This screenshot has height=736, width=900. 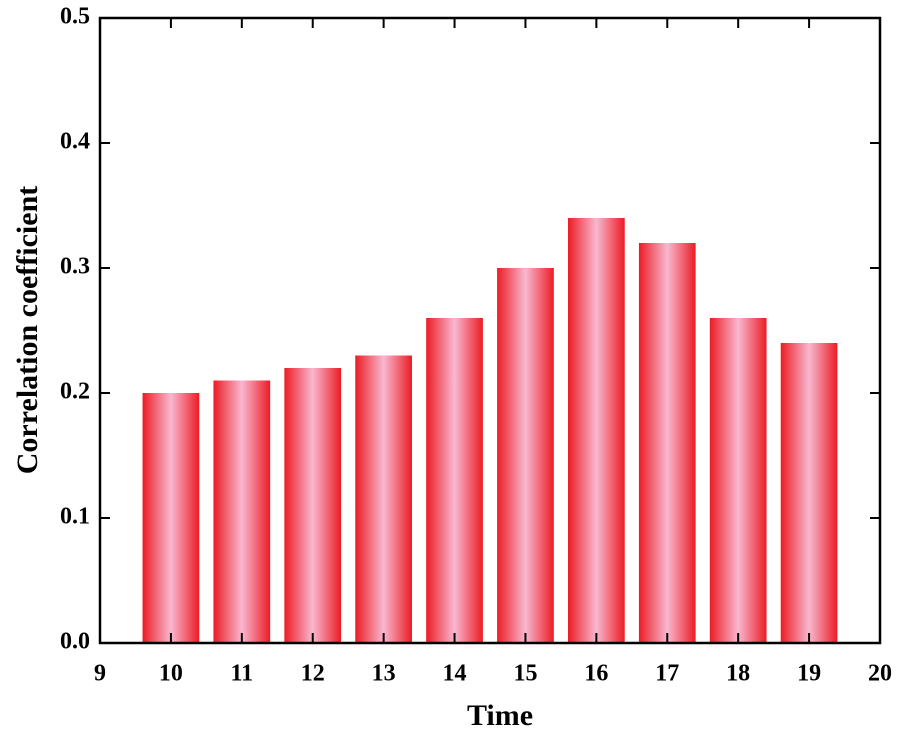 I want to click on x-tick-label: 13, so click(x=384, y=674).